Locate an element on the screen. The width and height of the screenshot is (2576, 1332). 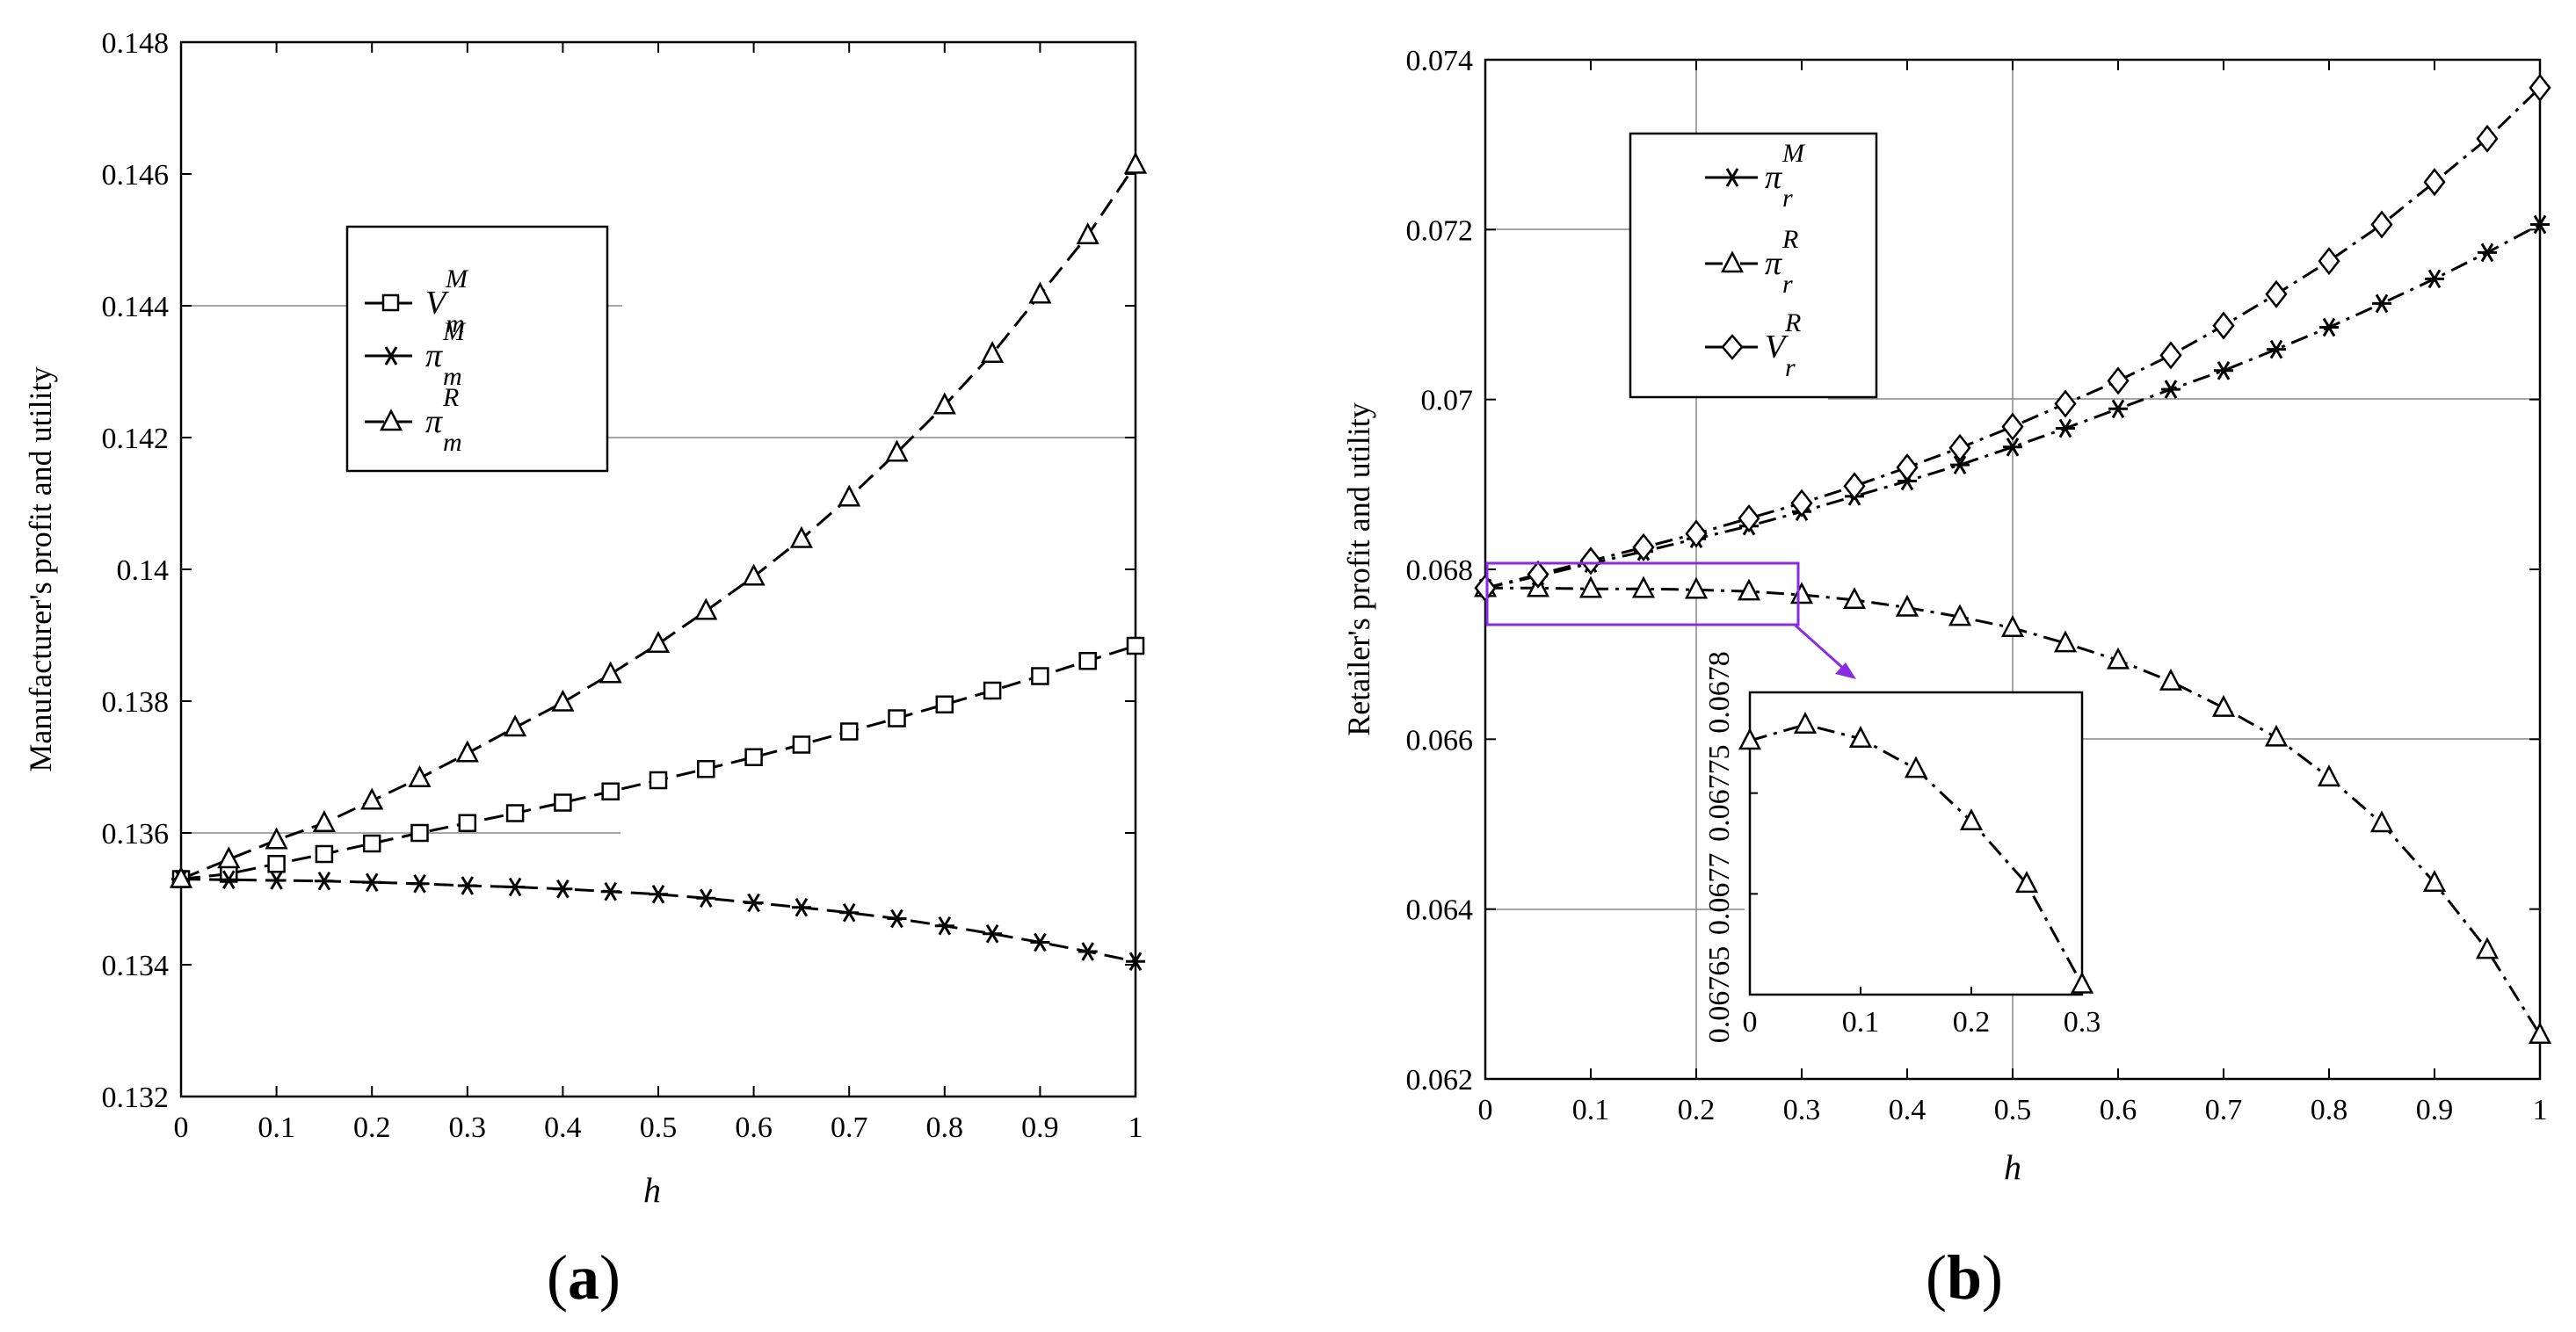
panel-a-legend-entry-1: V M m is located at coordinates (417, 301).